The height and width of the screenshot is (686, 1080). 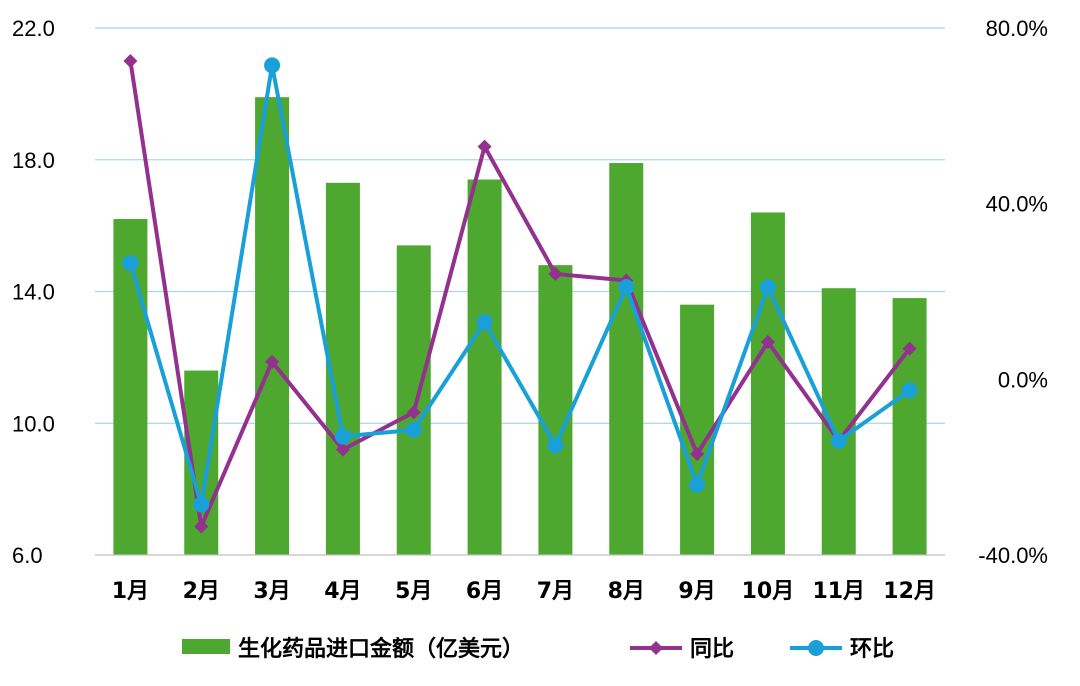 I want to click on y-left-tick-label: 22.0, so click(x=33, y=28).